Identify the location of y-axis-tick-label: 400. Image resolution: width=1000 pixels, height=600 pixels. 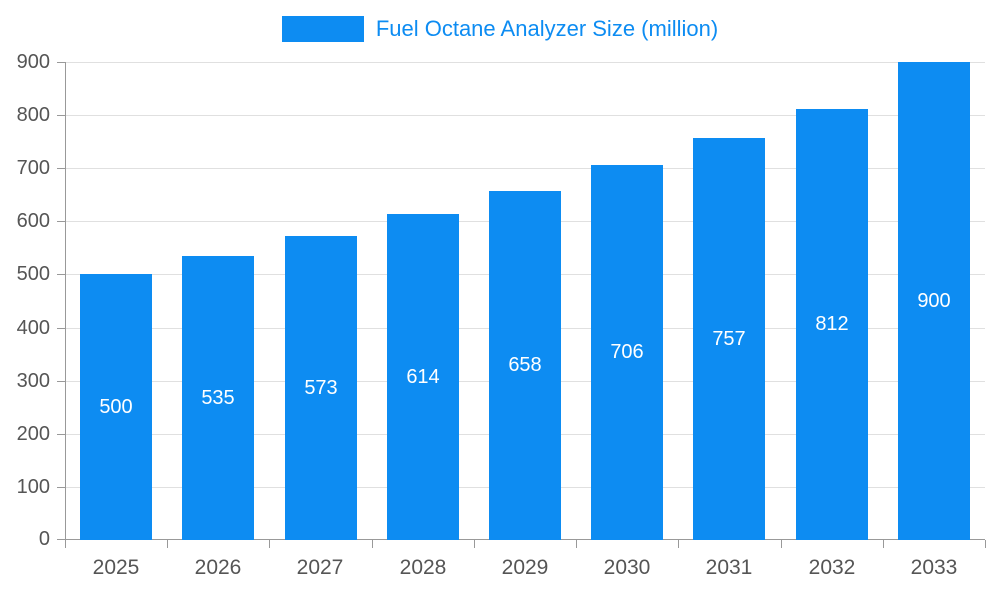
(33, 328).